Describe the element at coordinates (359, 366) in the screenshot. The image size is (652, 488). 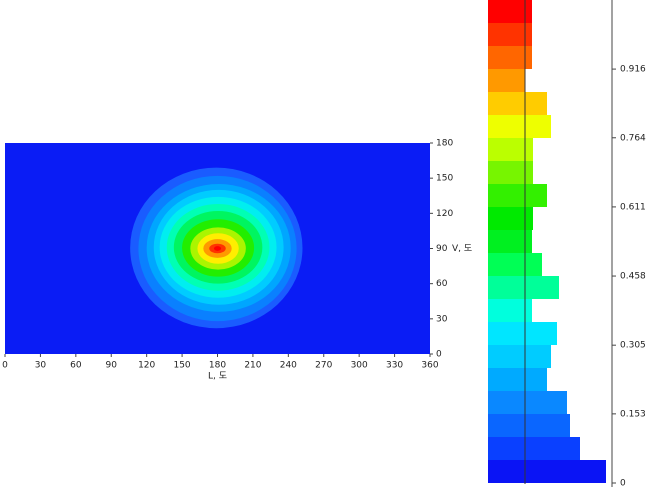
I see `x-tick-label: 300` at that location.